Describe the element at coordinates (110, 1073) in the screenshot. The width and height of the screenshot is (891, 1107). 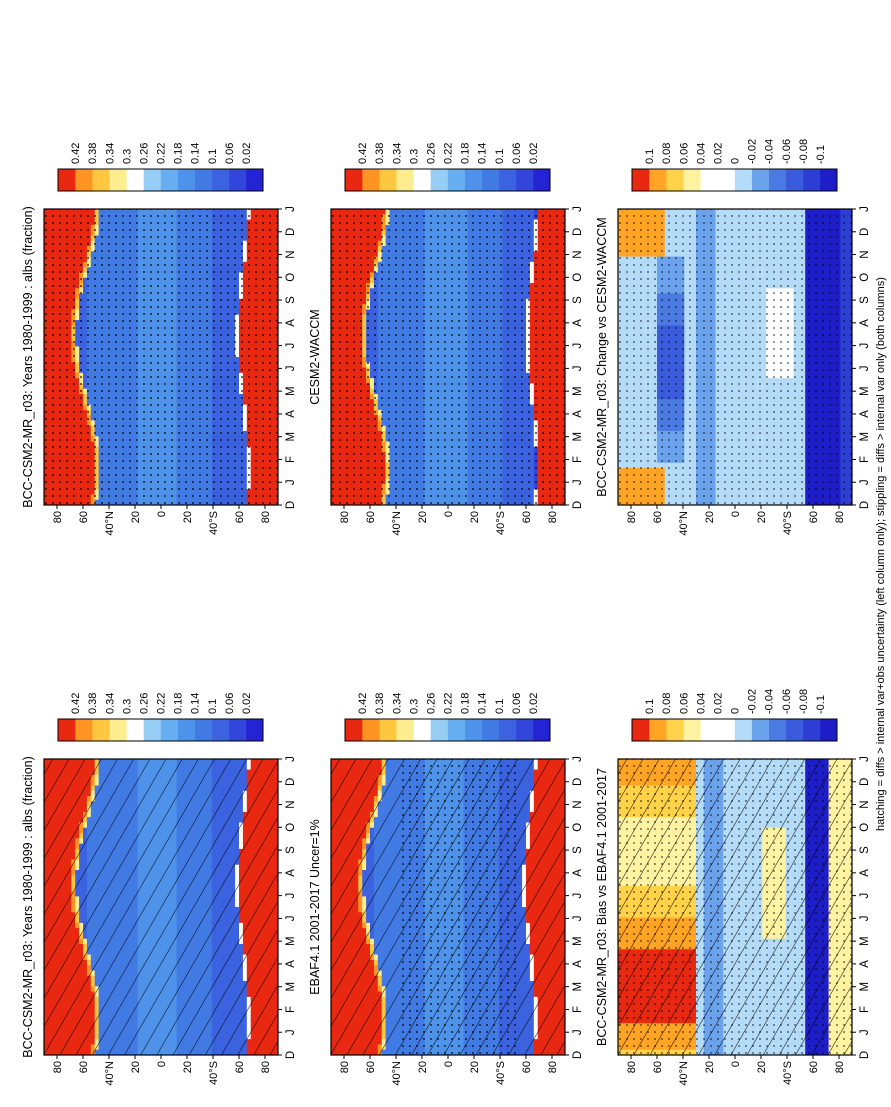
I see `lat-tick-label: 40°N` at that location.